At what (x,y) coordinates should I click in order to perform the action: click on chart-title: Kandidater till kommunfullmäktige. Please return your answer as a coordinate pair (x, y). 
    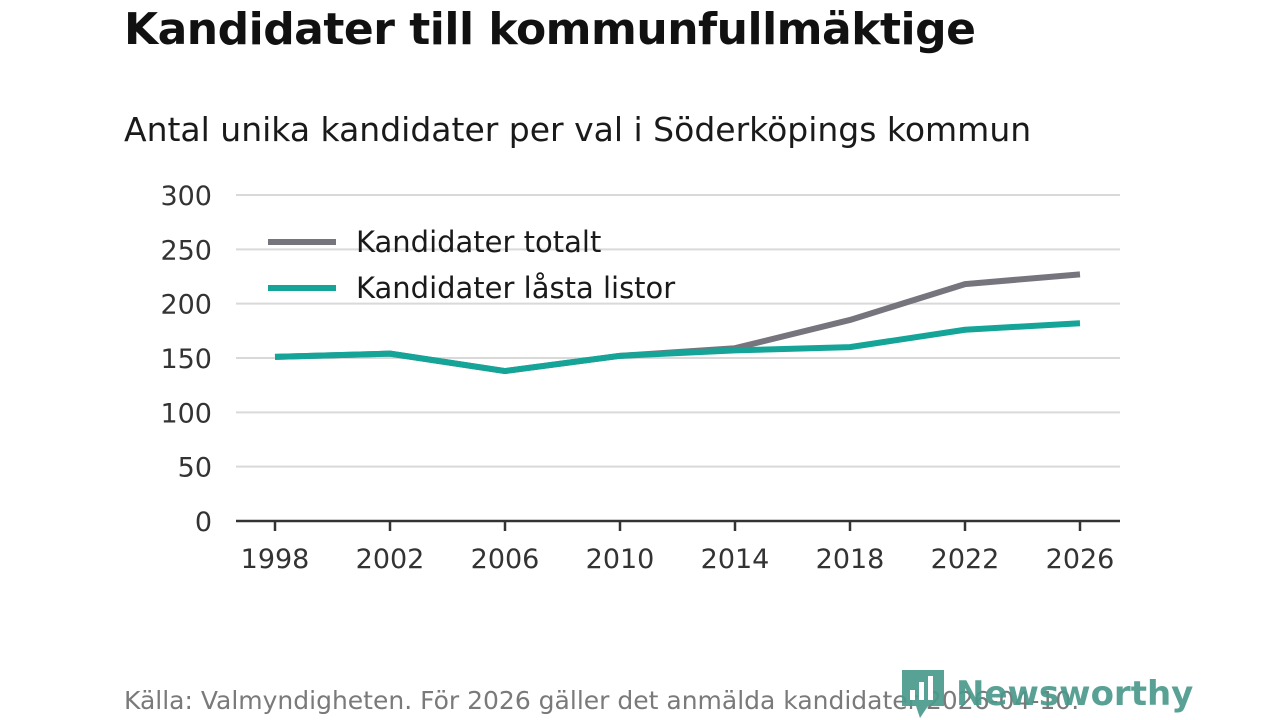
    Looking at the image, I should click on (550, 29).